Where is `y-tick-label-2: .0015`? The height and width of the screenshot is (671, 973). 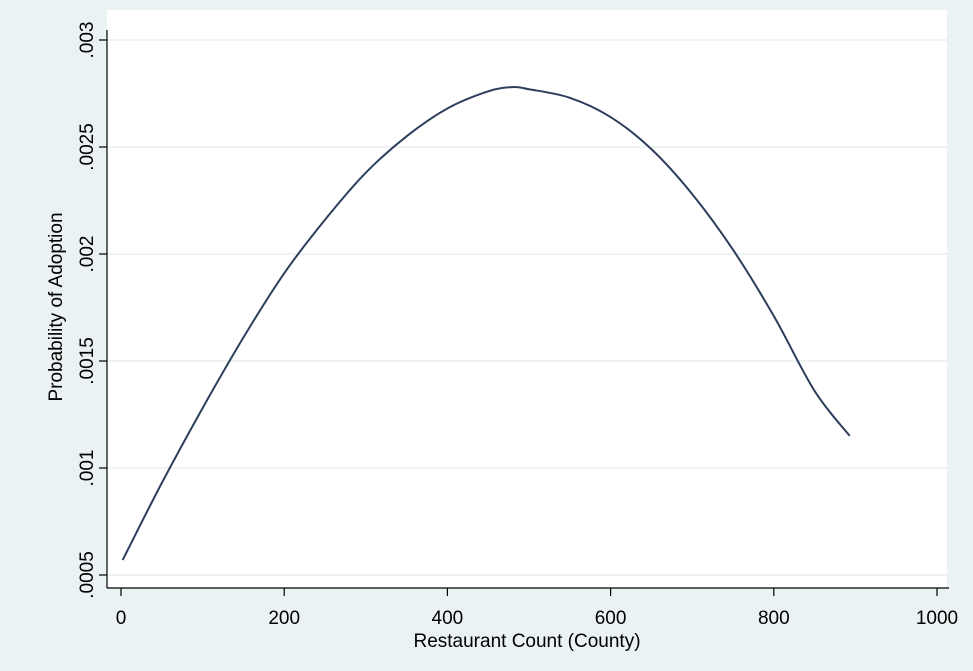
y-tick-label-2: .0015 is located at coordinates (87, 361).